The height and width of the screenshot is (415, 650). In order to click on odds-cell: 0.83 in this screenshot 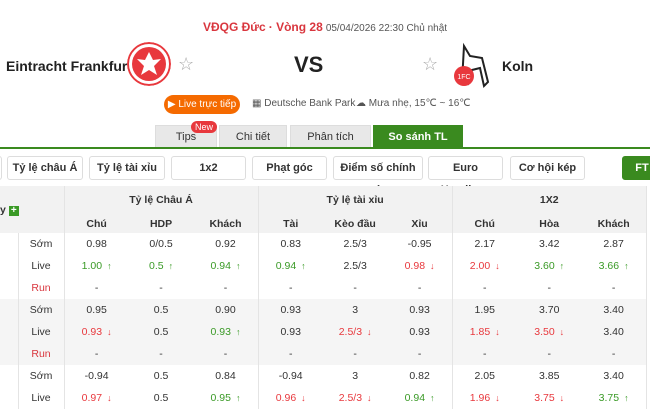, I will do `click(290, 244)`.